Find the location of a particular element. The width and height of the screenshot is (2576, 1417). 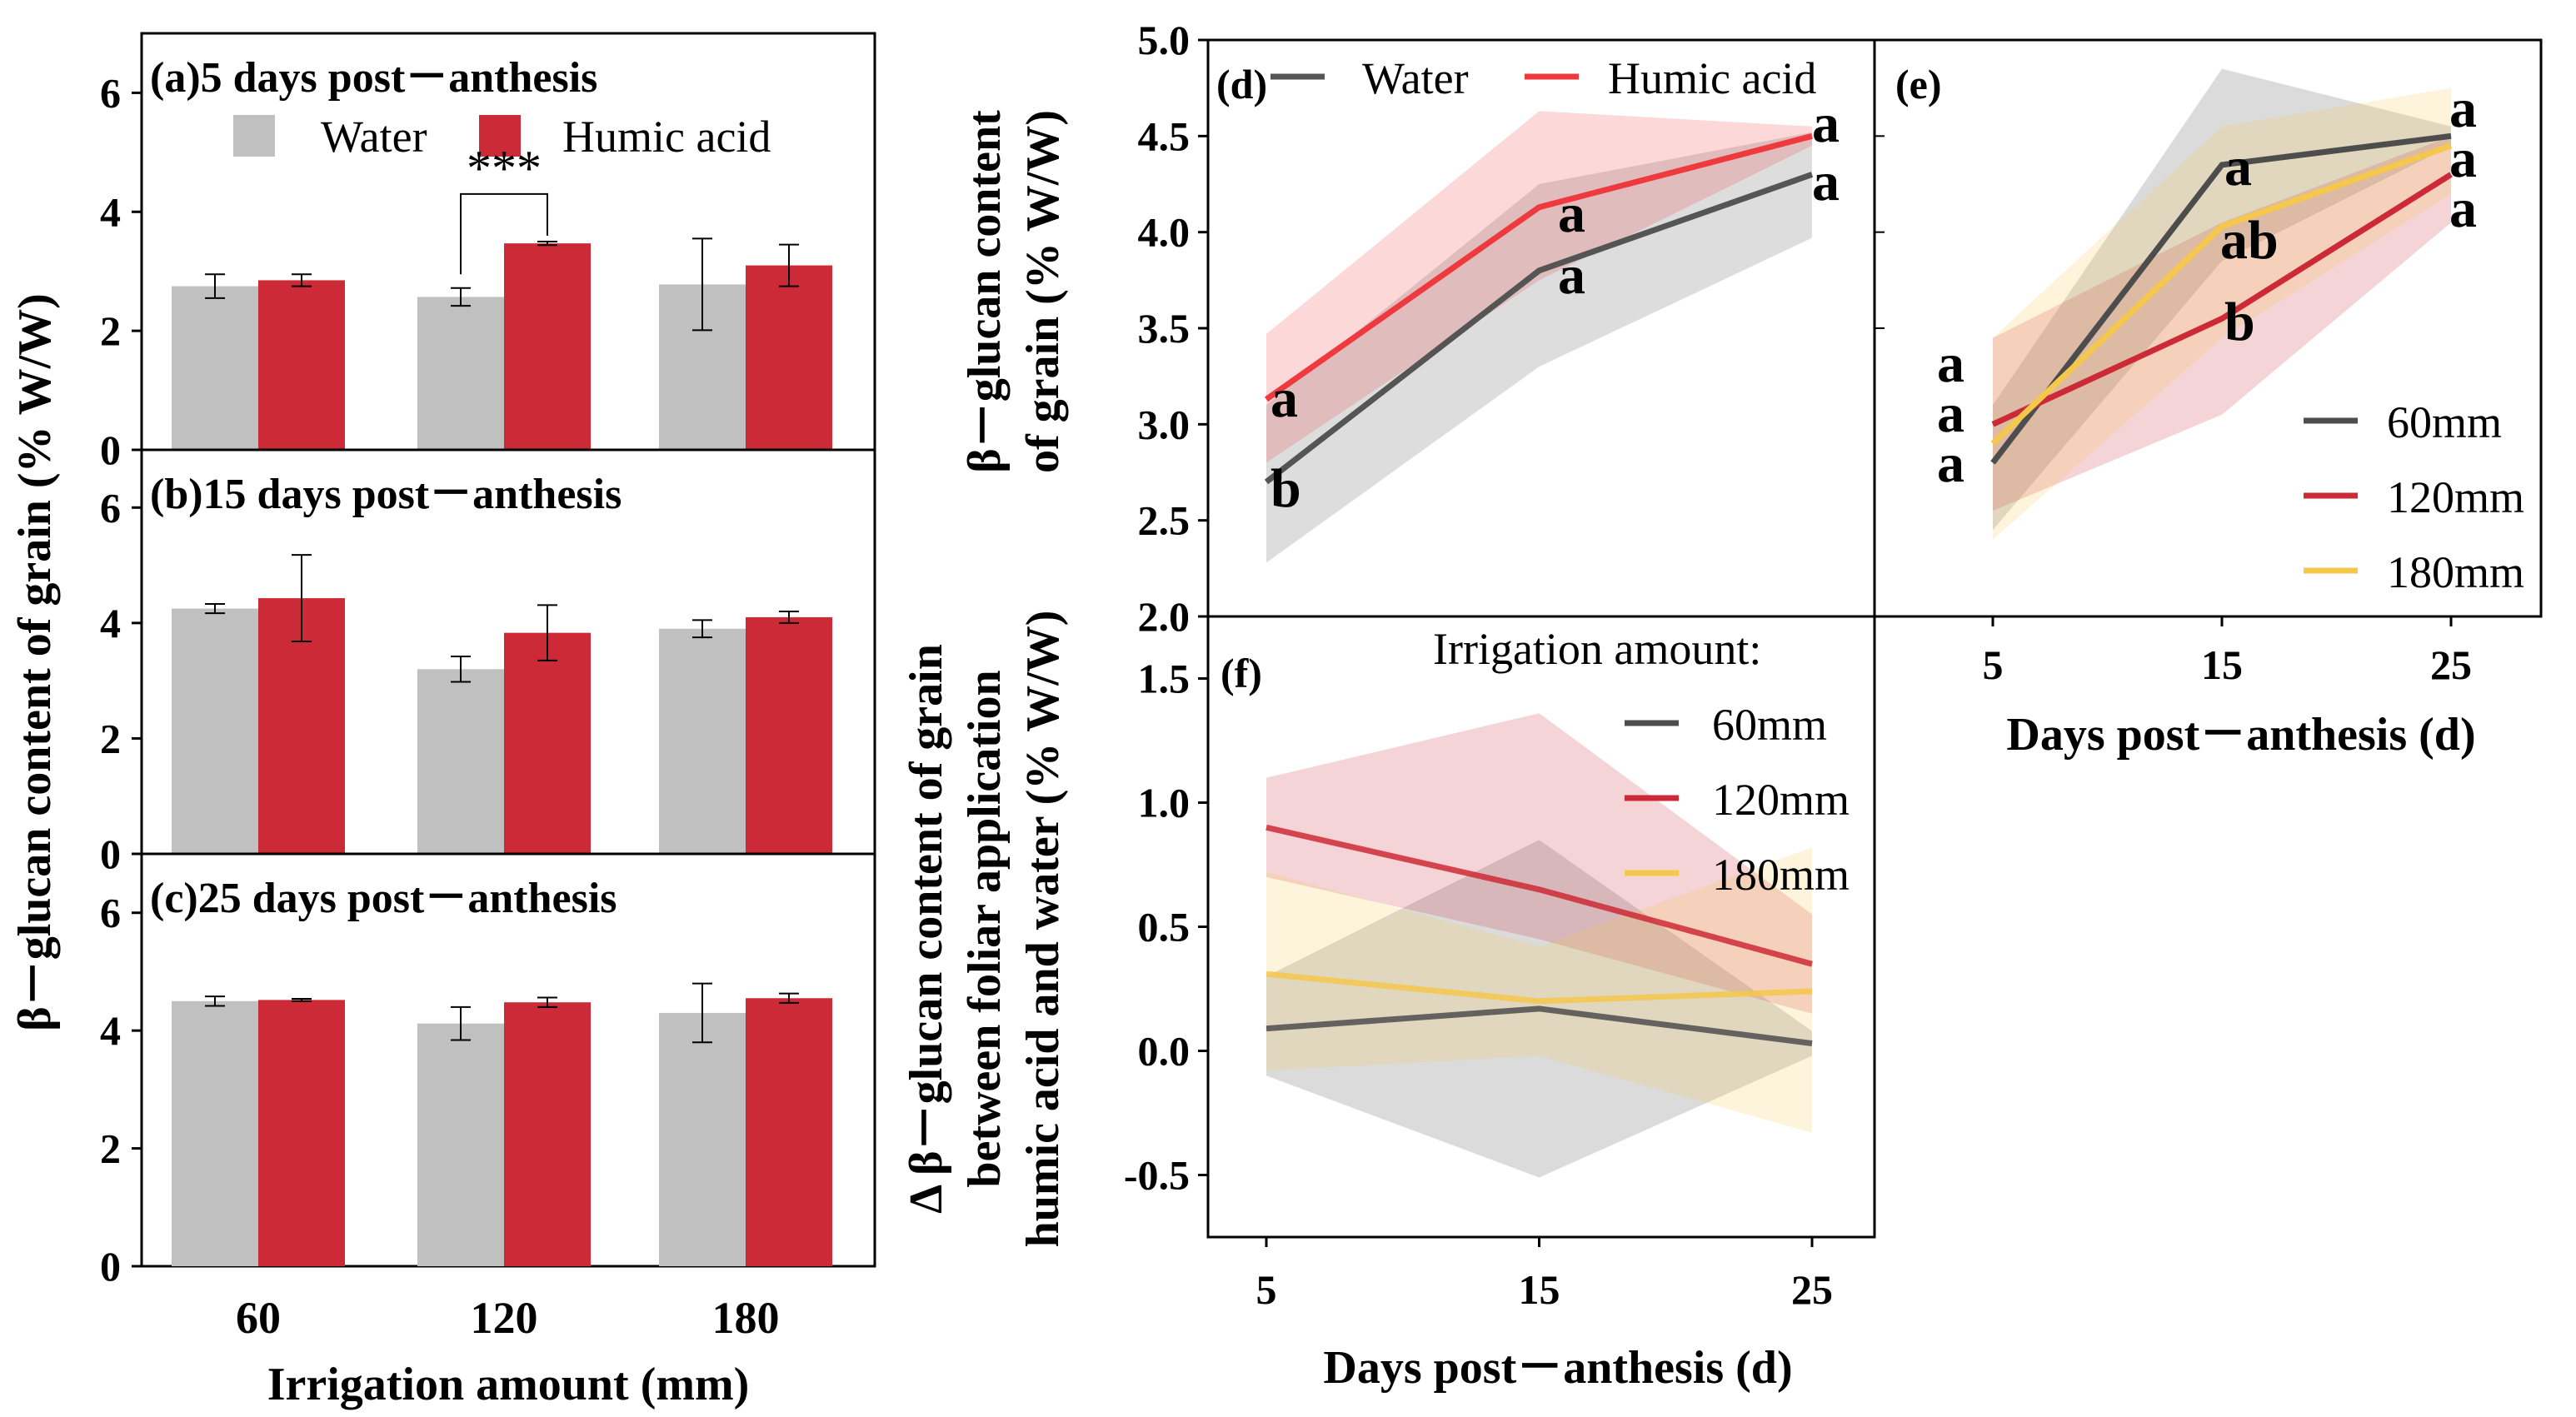

ci-band-d-humic-acid is located at coordinates (1539, 287).